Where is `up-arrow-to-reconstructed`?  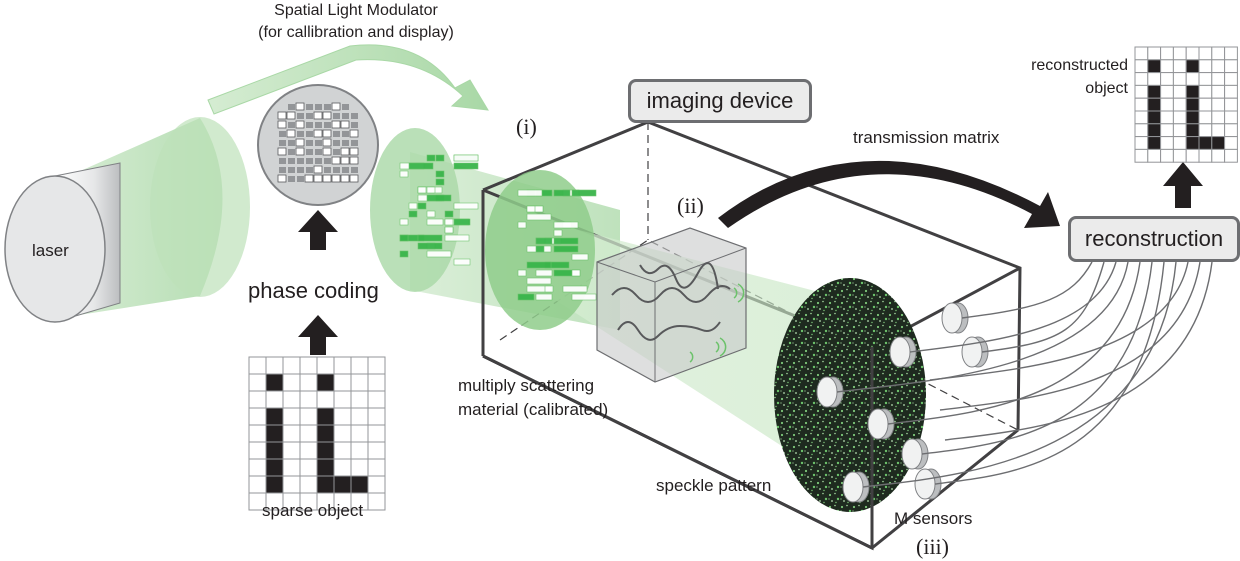 up-arrow-to-reconstructed is located at coordinates (1183, 185).